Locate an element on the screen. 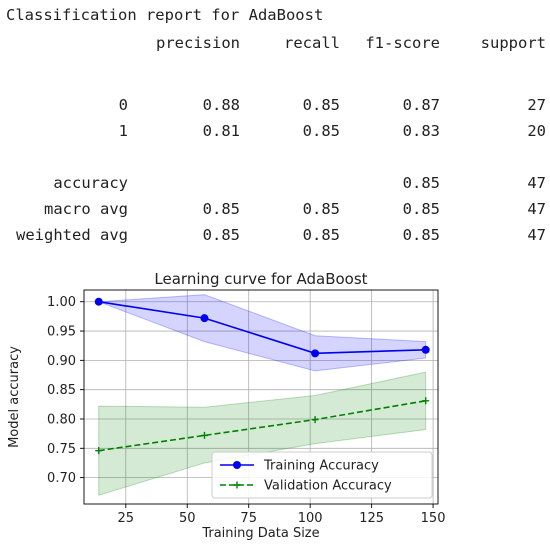 The height and width of the screenshot is (550, 550). y-tick-label: 0.95 is located at coordinates (61, 332).